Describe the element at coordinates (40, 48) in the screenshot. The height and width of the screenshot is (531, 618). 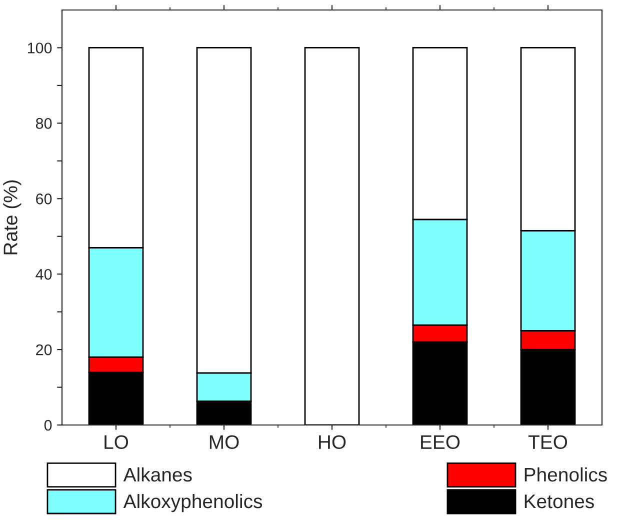
I see `y-tick-label: 100` at that location.